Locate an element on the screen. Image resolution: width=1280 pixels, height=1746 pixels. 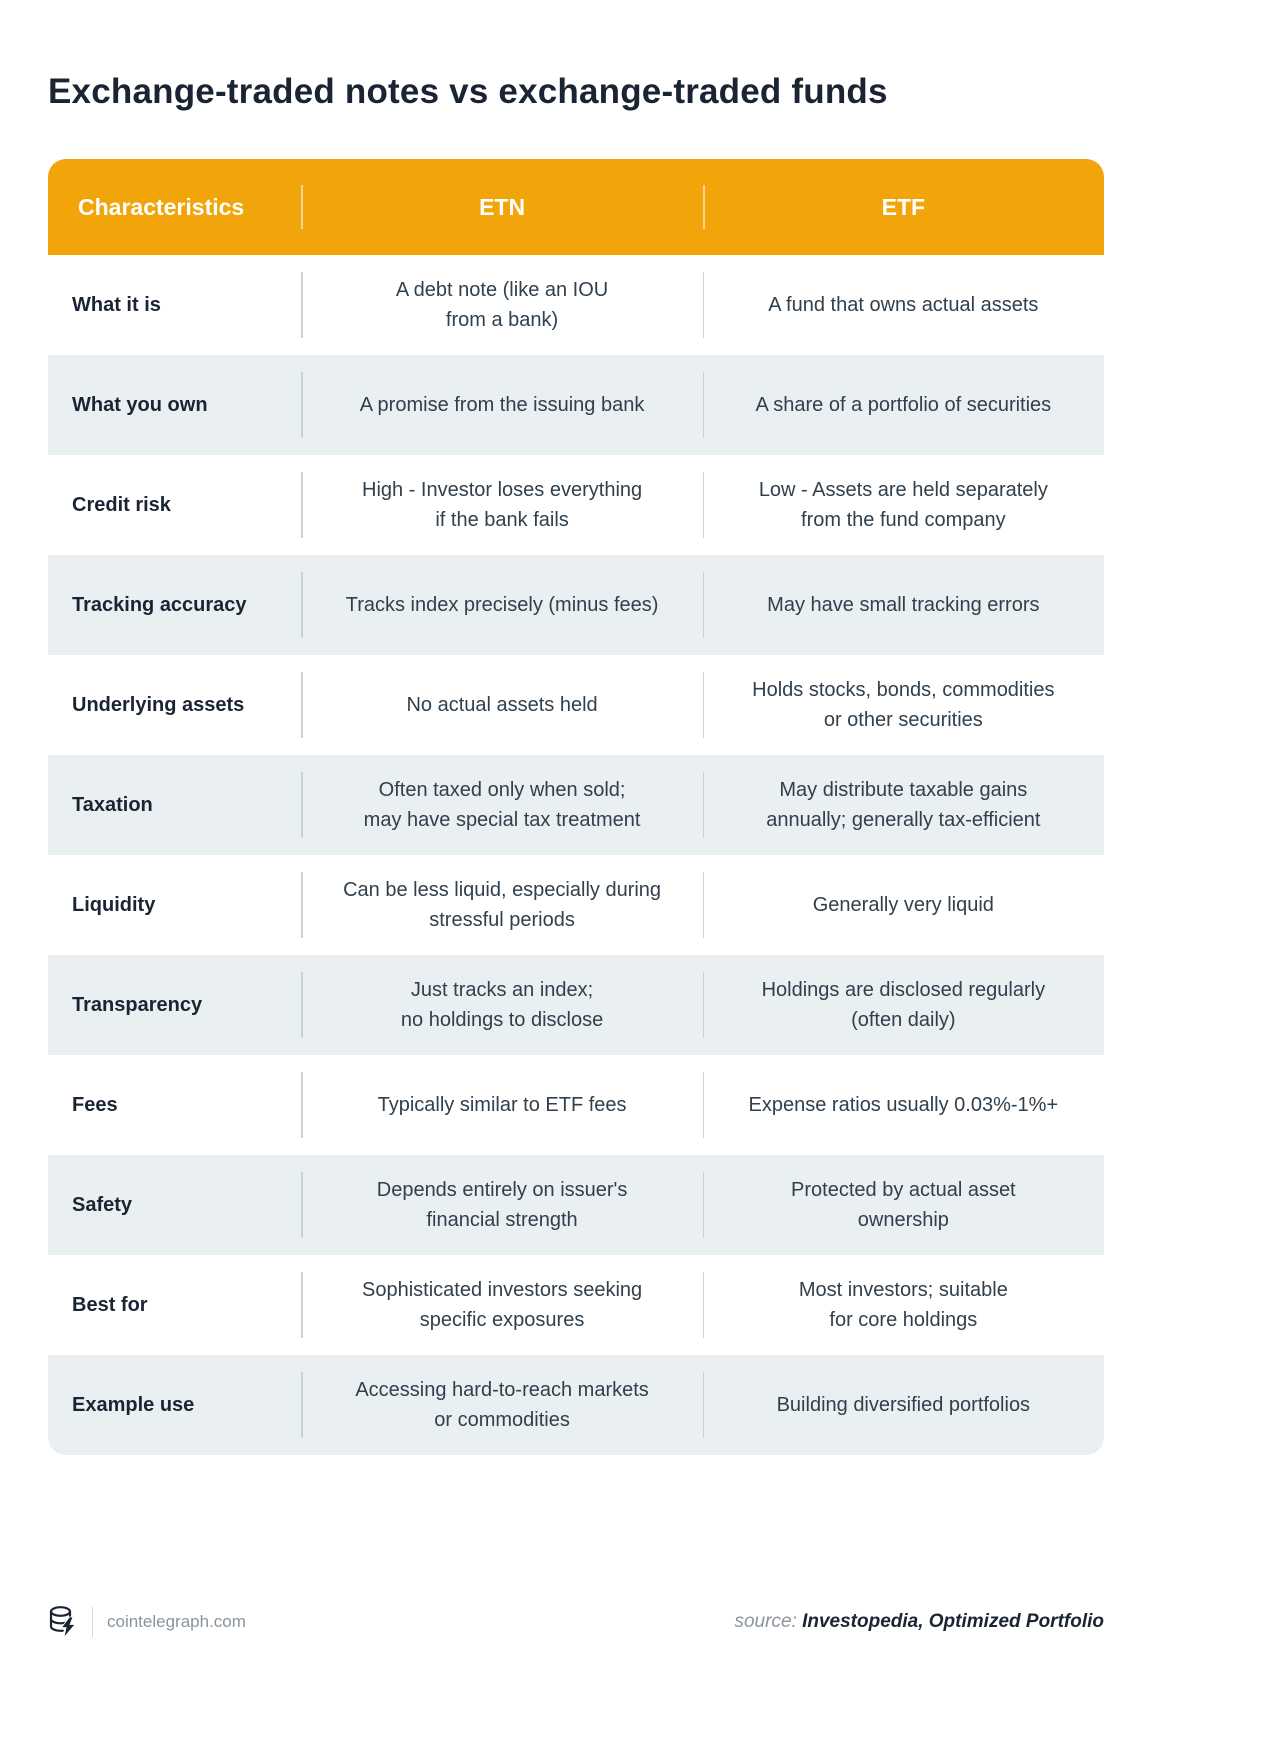
row-label: Tracking accuracy is located at coordinates (159, 604).